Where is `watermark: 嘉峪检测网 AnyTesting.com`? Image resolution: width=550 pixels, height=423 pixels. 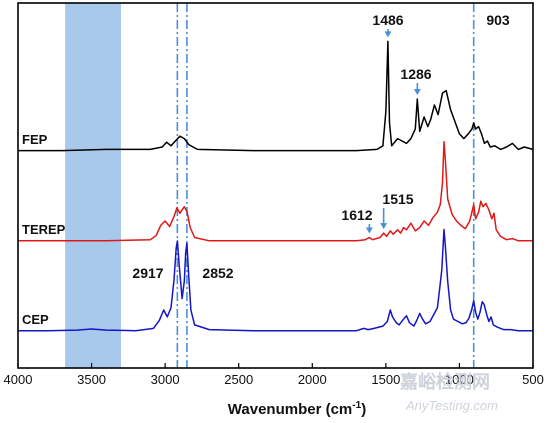
watermark: 嘉峪检测网 AnyTesting.com is located at coordinates (448, 392).